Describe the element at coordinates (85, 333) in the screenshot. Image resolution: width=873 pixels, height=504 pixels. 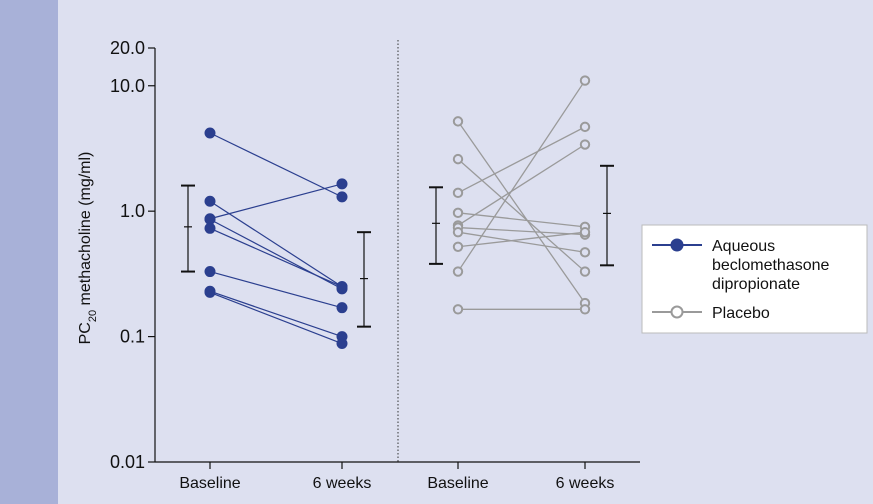
I see `y-axis-title-main: PC` at that location.